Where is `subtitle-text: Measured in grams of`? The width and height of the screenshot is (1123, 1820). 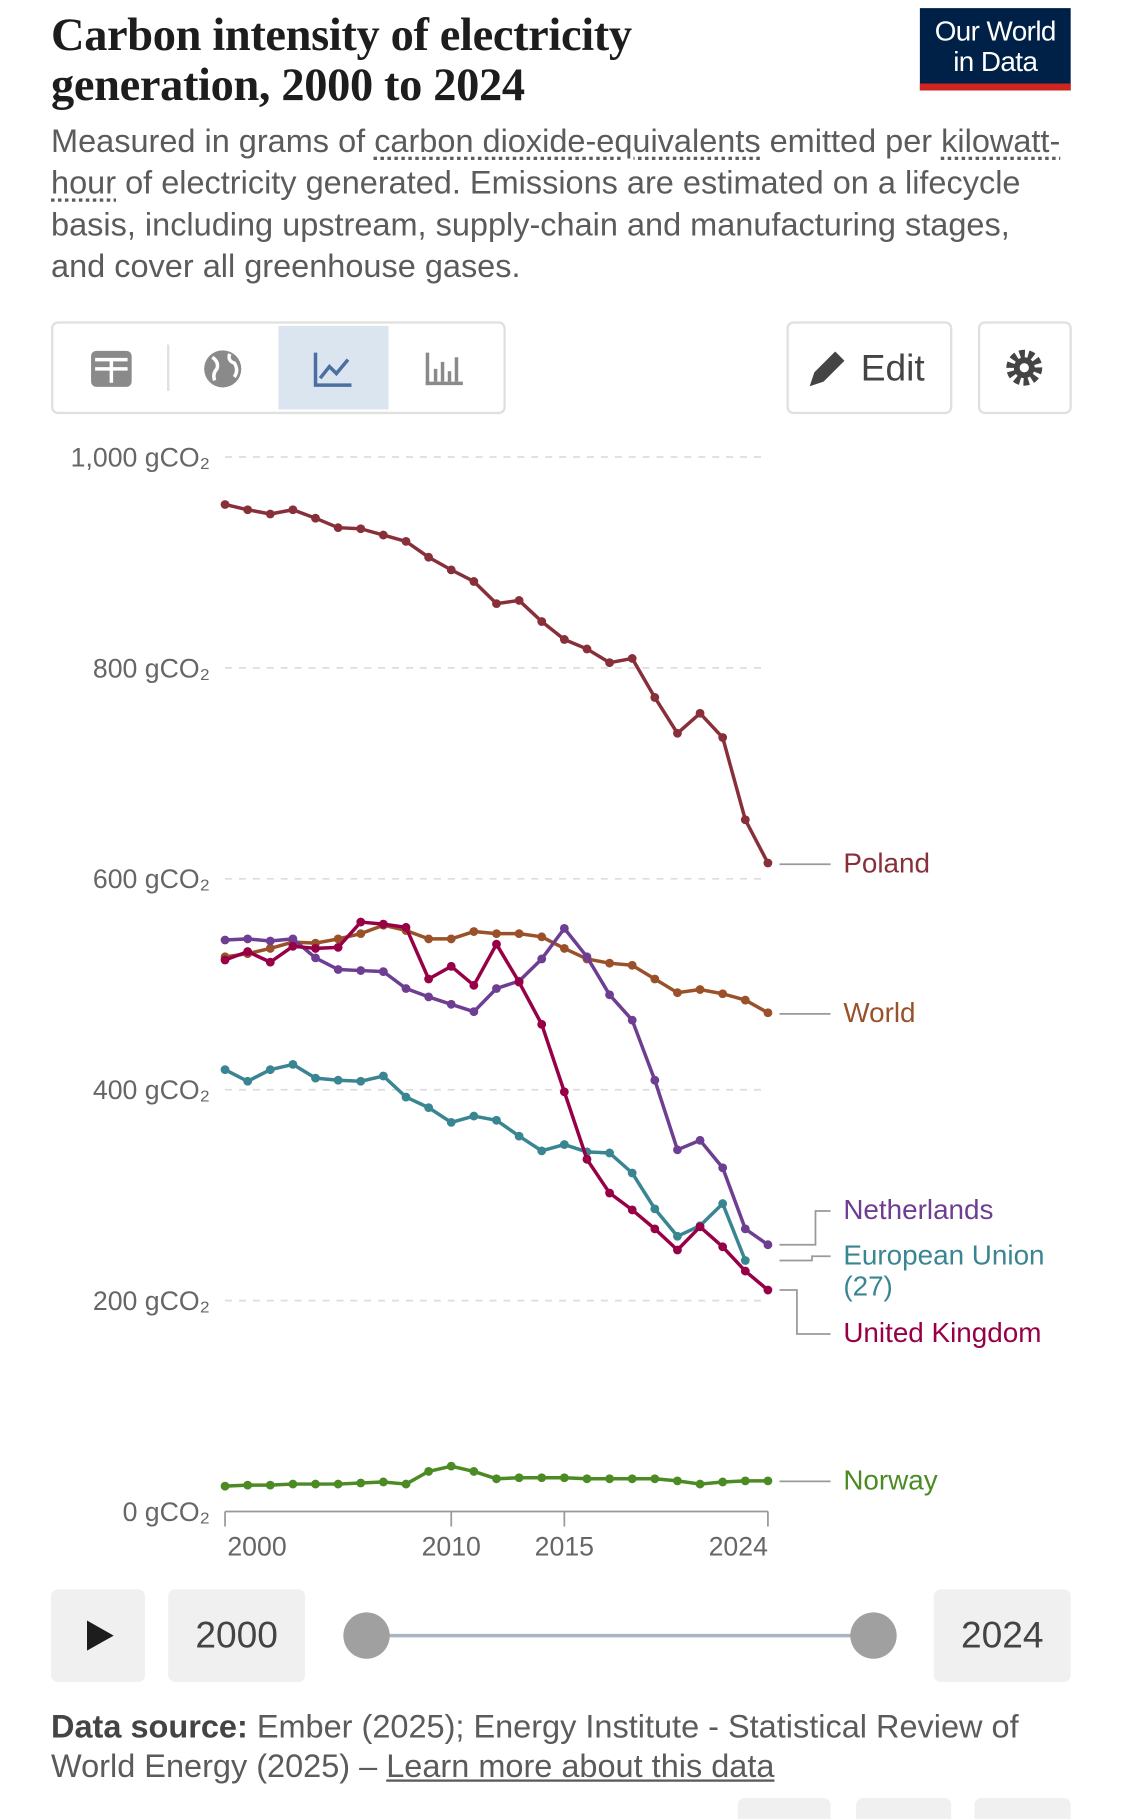 subtitle-text: Measured in grams of is located at coordinates (213, 140).